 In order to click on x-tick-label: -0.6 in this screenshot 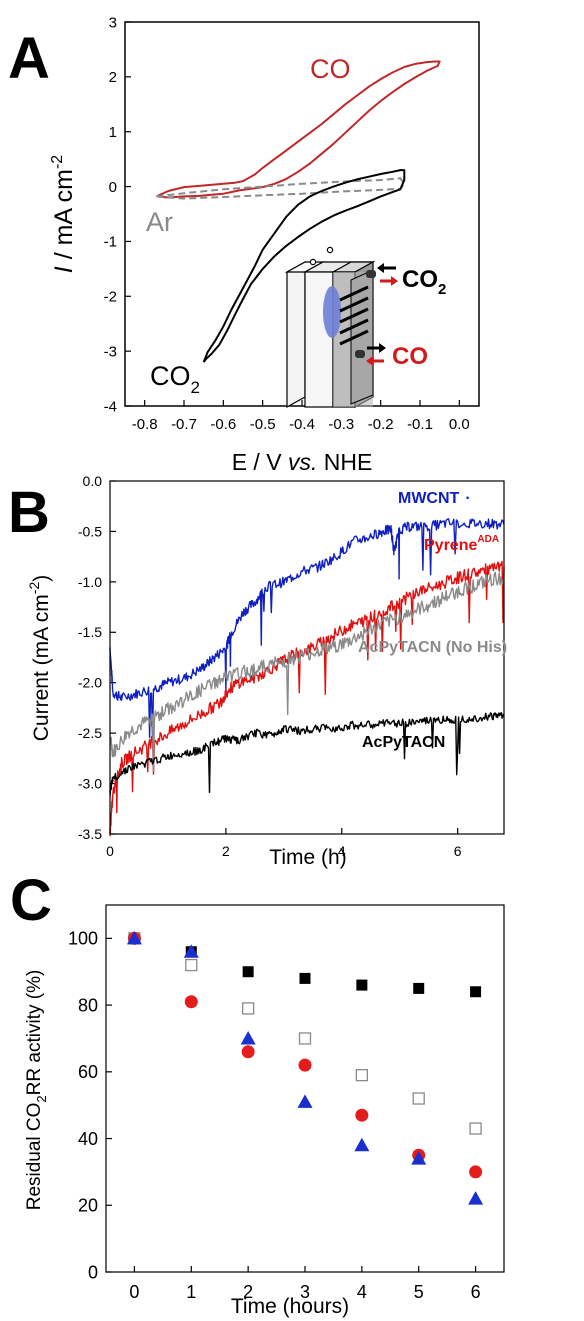, I will do `click(223, 424)`.